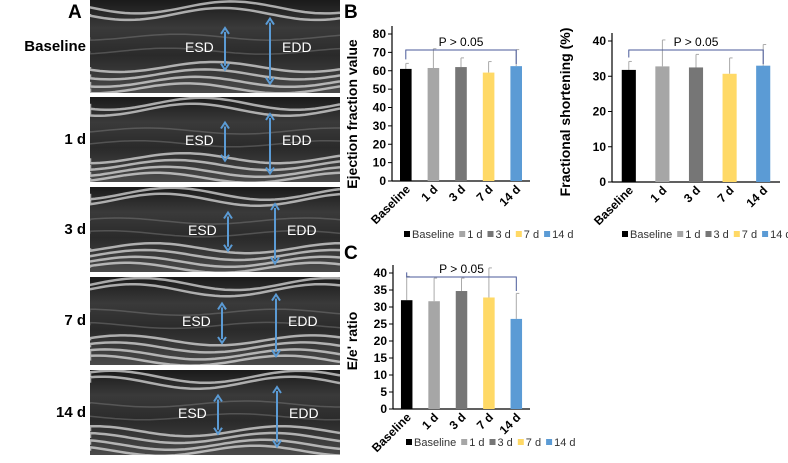  What do you see at coordinates (380, 71) in the screenshot?
I see `y-tick-label: 60` at bounding box center [380, 71].